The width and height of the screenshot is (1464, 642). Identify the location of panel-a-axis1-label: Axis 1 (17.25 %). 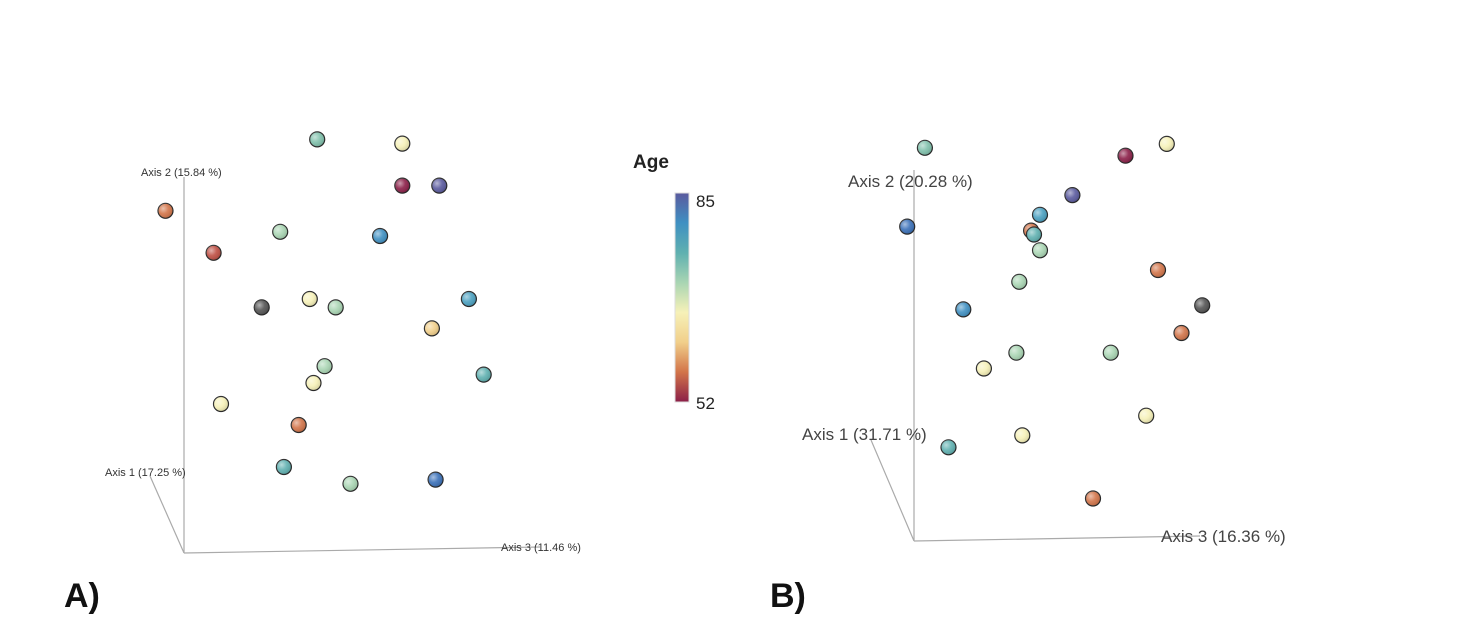
(145, 473).